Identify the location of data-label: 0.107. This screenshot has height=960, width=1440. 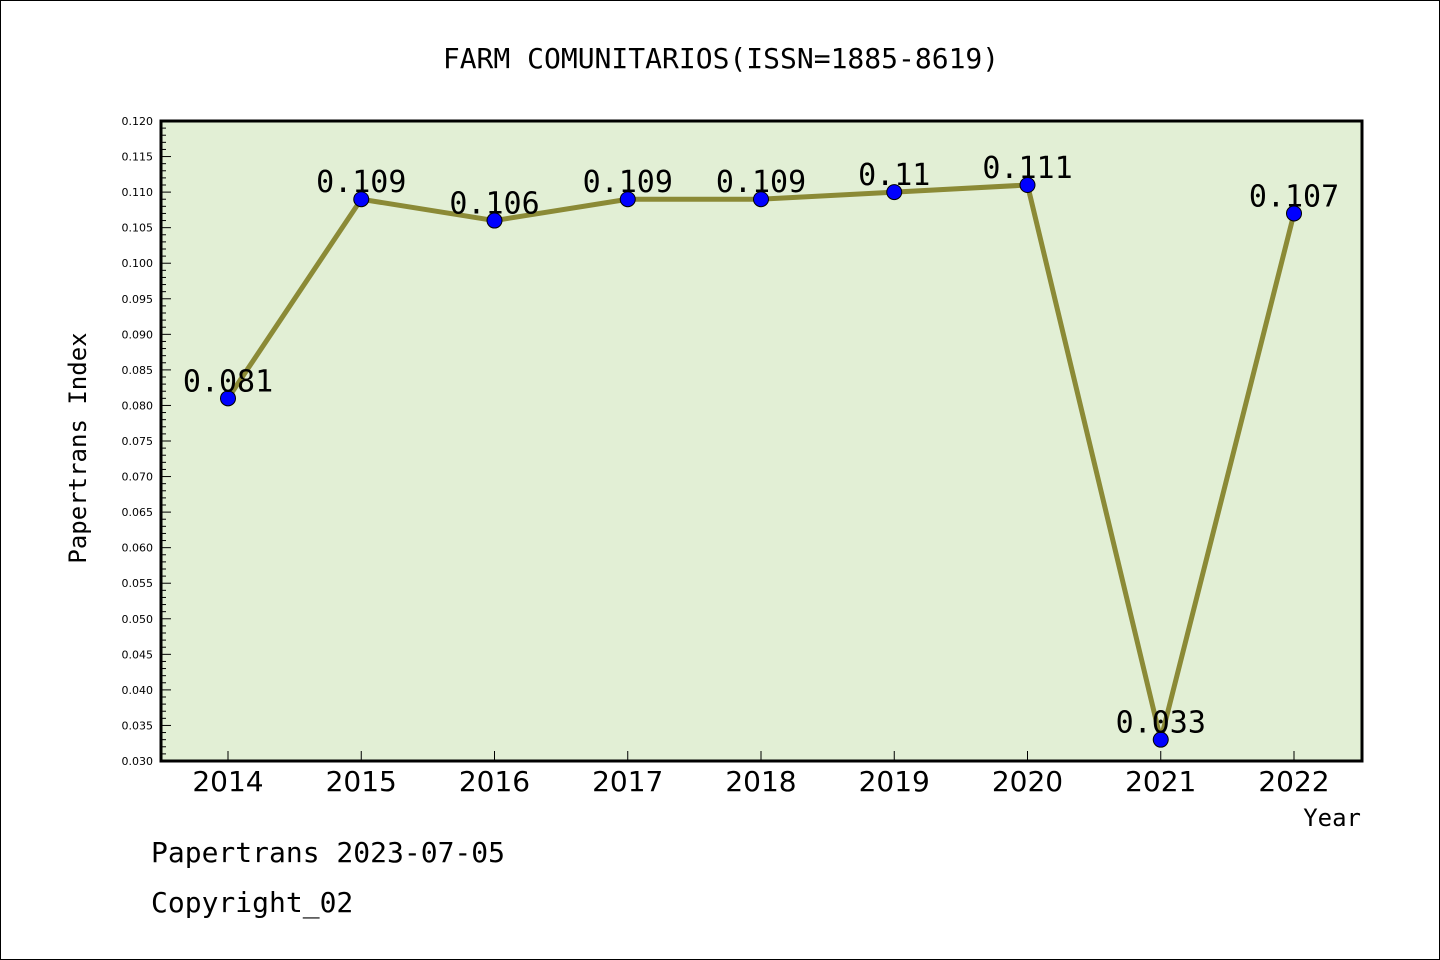
(1294, 196).